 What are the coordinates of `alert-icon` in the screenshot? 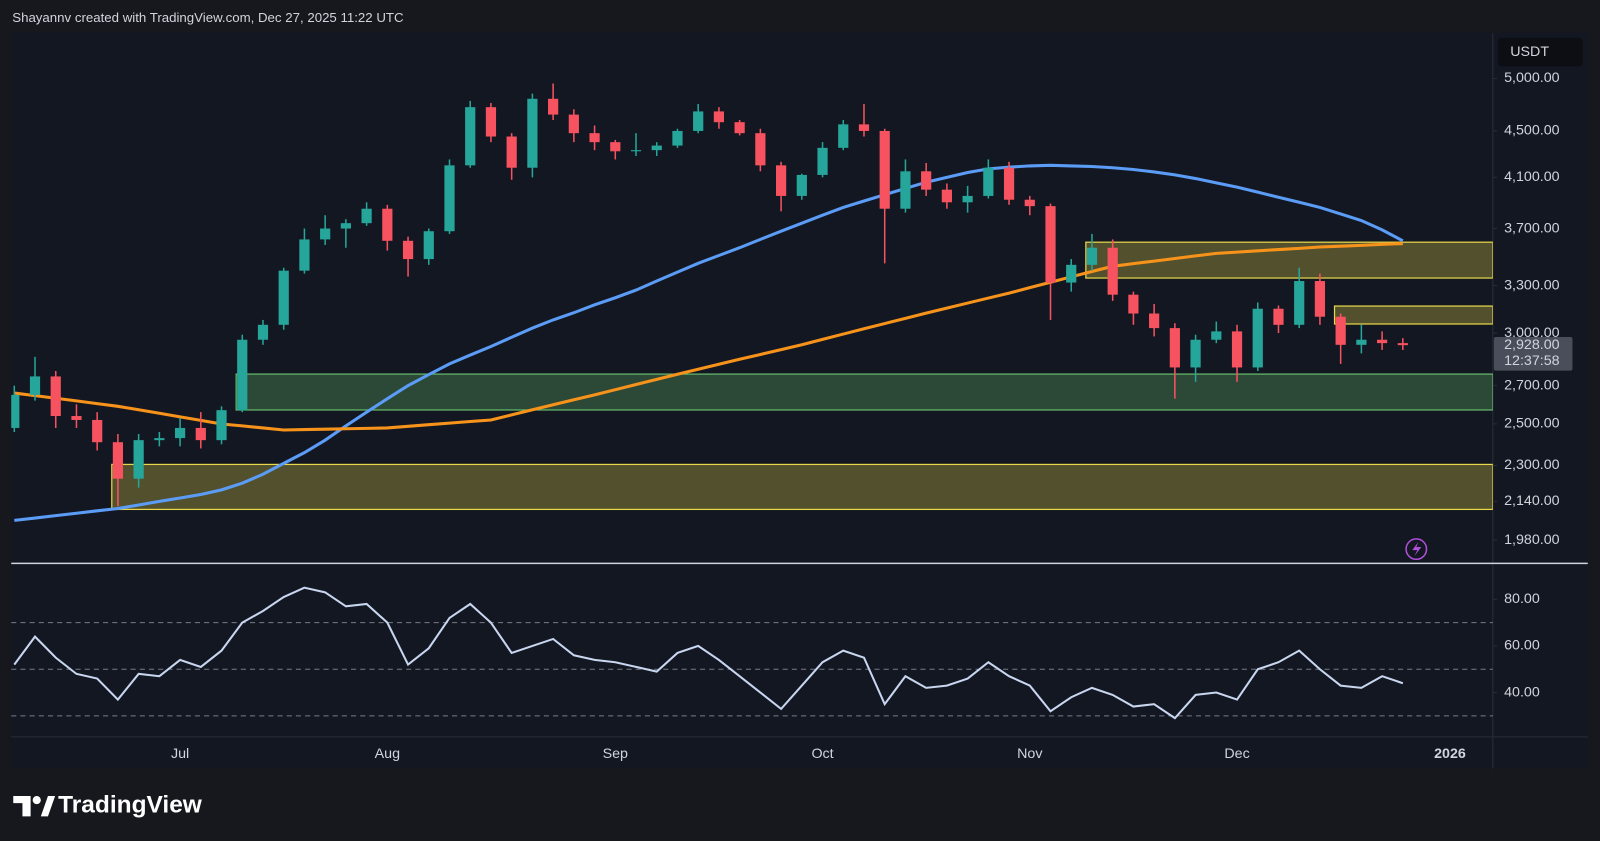 It's located at (1416, 549).